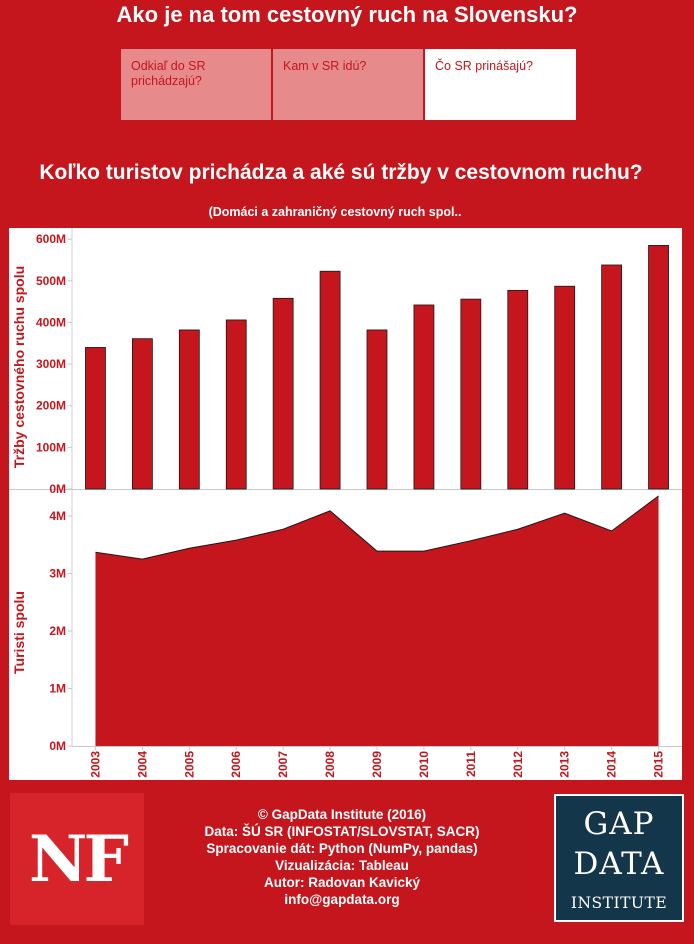  Describe the element at coordinates (51, 239) in the screenshot. I see `bar-ytick-label: 600M` at that location.